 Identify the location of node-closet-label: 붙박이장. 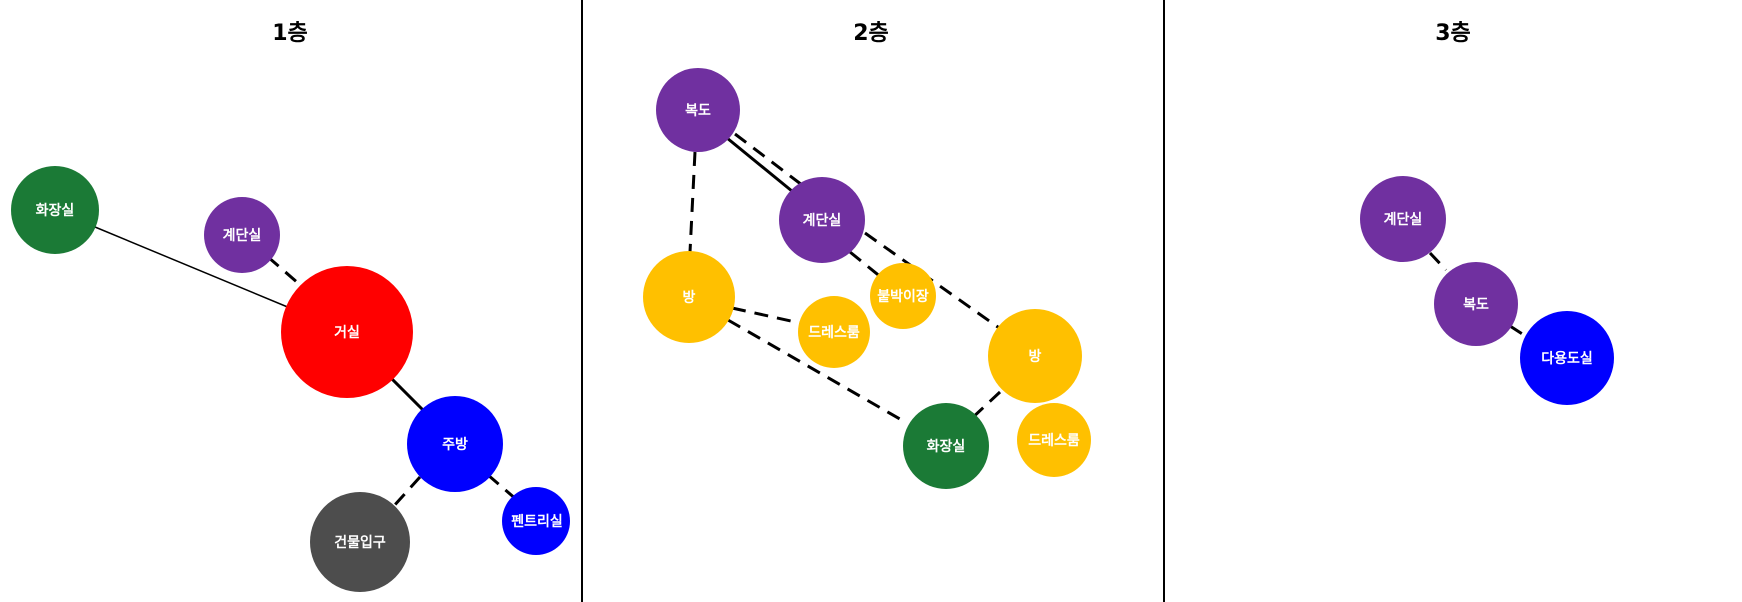
(903, 296).